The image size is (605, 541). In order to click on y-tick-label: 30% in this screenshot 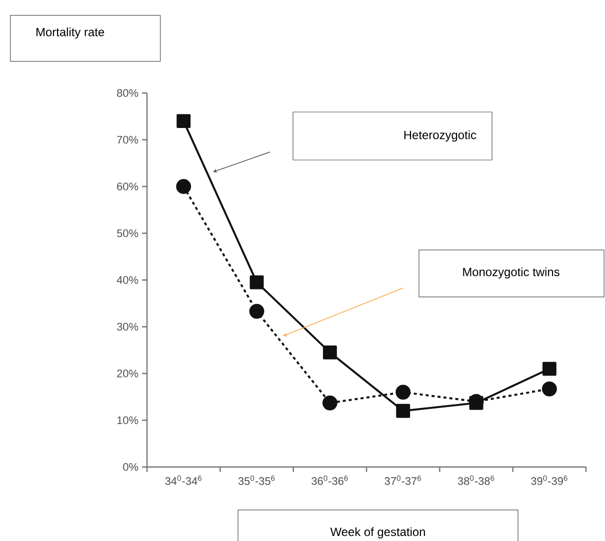, I will do `click(127, 326)`.